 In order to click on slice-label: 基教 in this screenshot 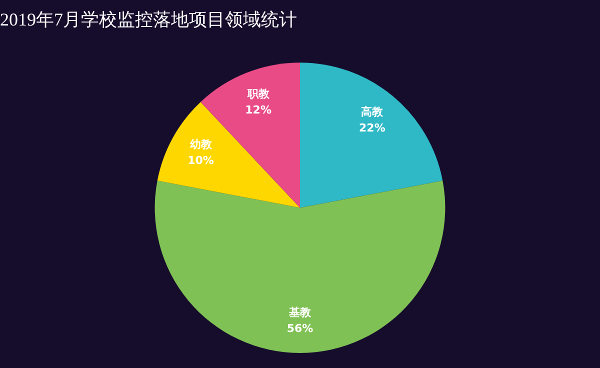, I will do `click(300, 312)`.